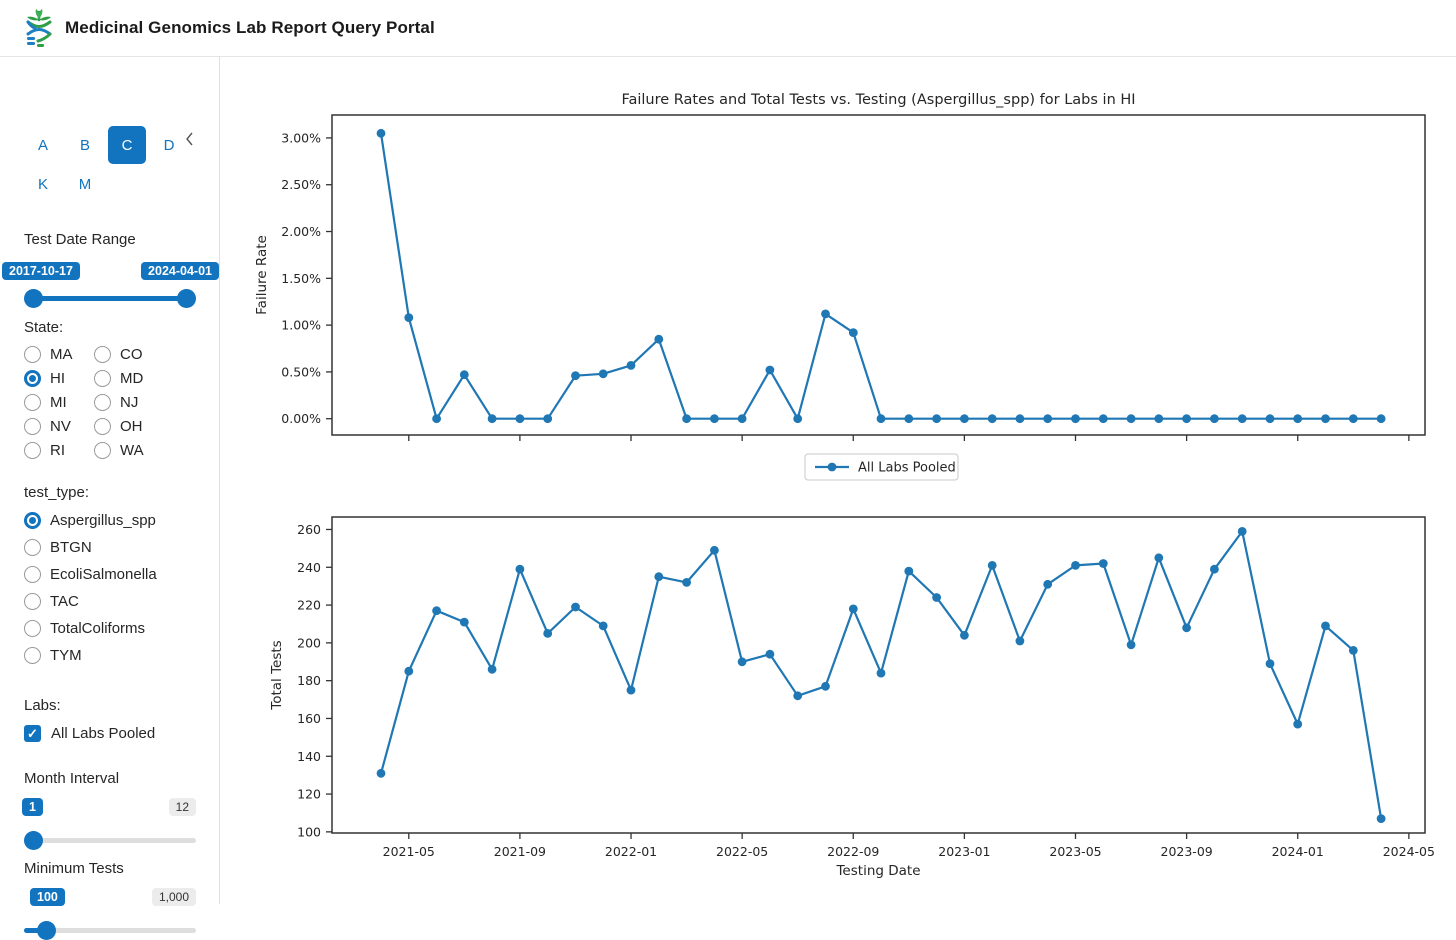 This screenshot has width=1456, height=940. I want to click on month-interval-max-badge: 12, so click(182, 807).